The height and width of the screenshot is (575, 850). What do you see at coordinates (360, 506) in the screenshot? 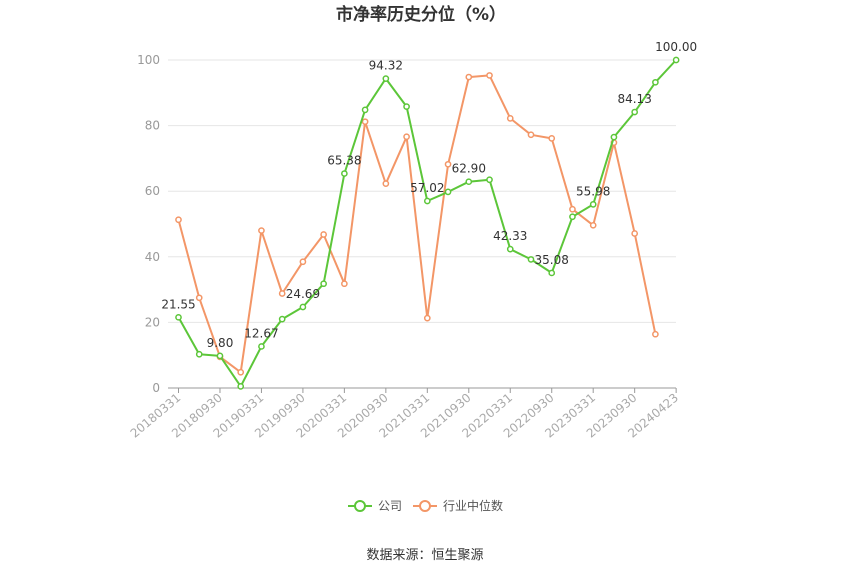
I see `legend-company-marker` at bounding box center [360, 506].